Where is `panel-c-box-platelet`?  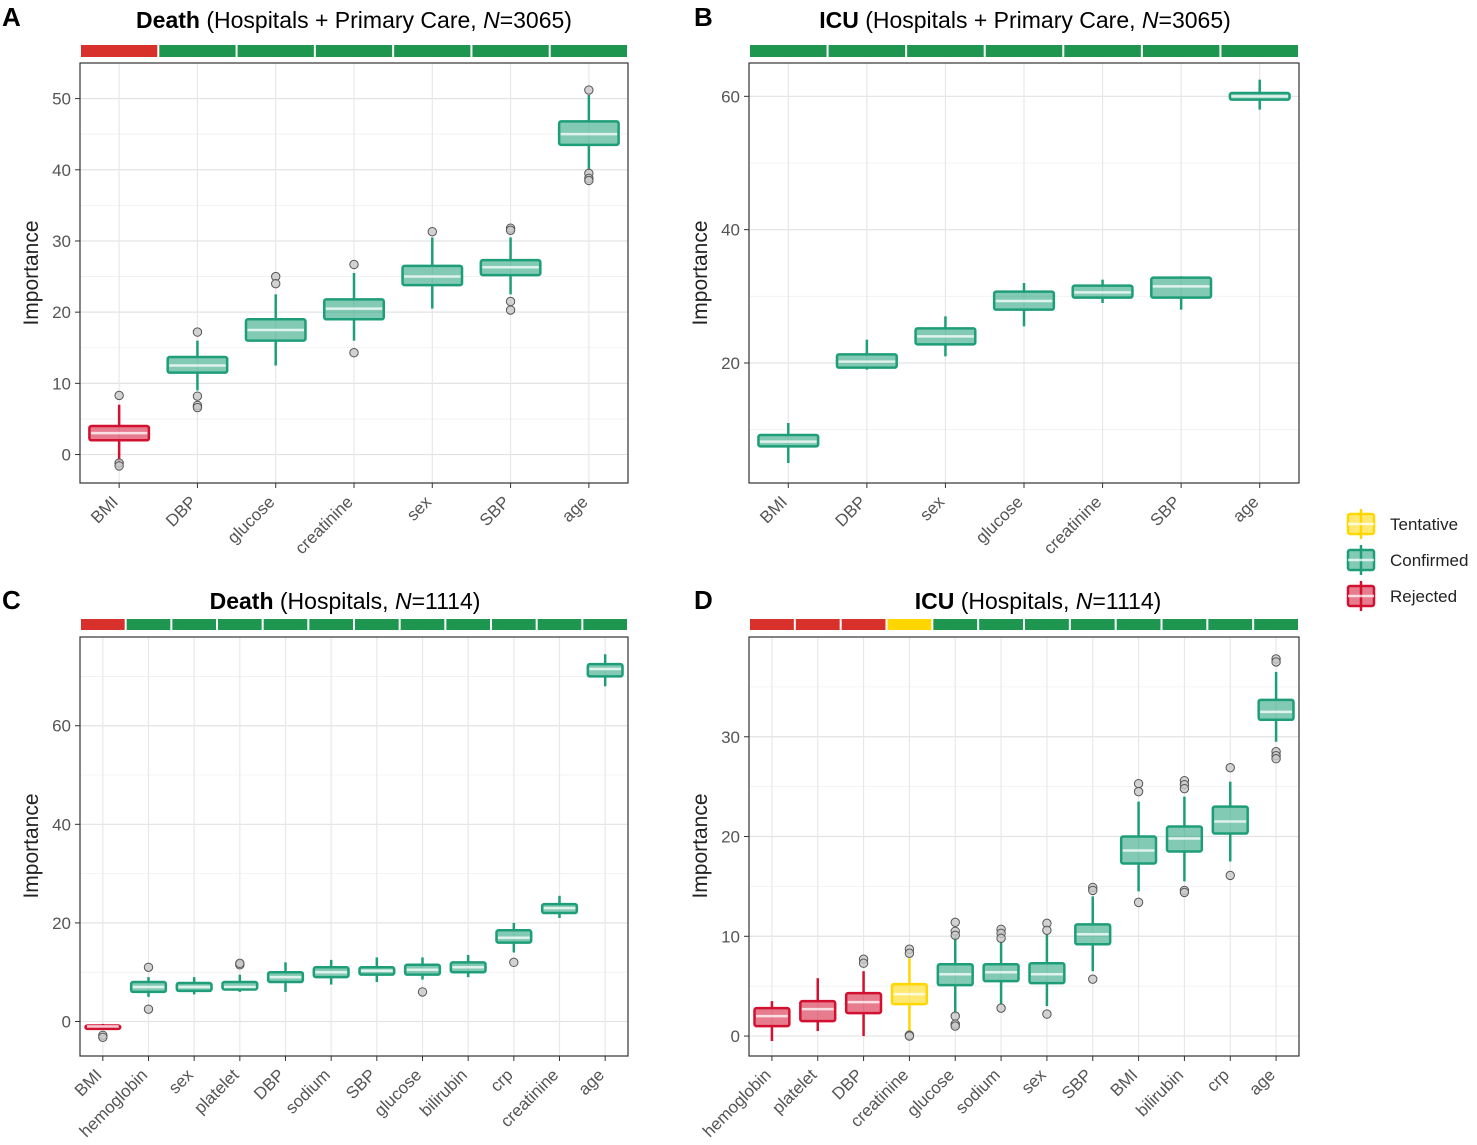
panel-c-box-platelet is located at coordinates (240, 975).